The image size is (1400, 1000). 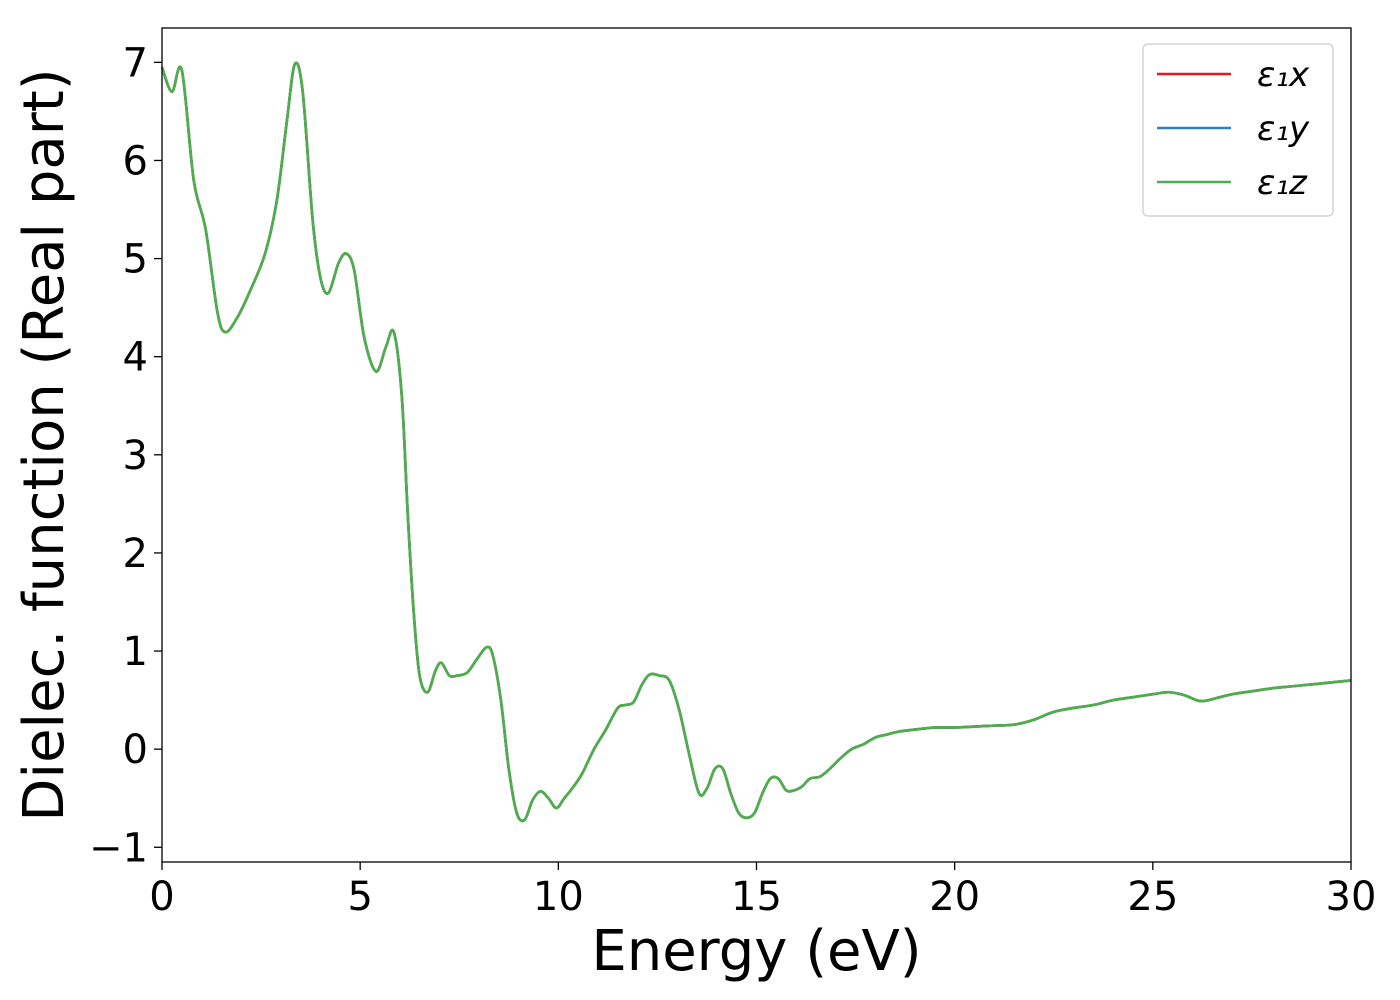 I want to click on x-tick-label: 20, so click(x=954, y=897).